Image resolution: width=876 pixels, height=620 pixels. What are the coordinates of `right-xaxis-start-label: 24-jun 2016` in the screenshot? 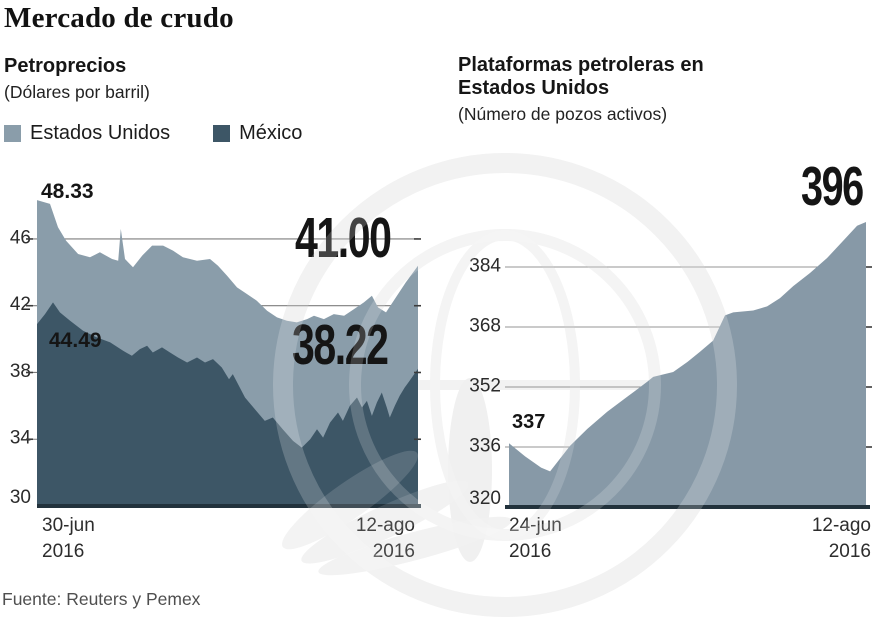 It's located at (535, 538).